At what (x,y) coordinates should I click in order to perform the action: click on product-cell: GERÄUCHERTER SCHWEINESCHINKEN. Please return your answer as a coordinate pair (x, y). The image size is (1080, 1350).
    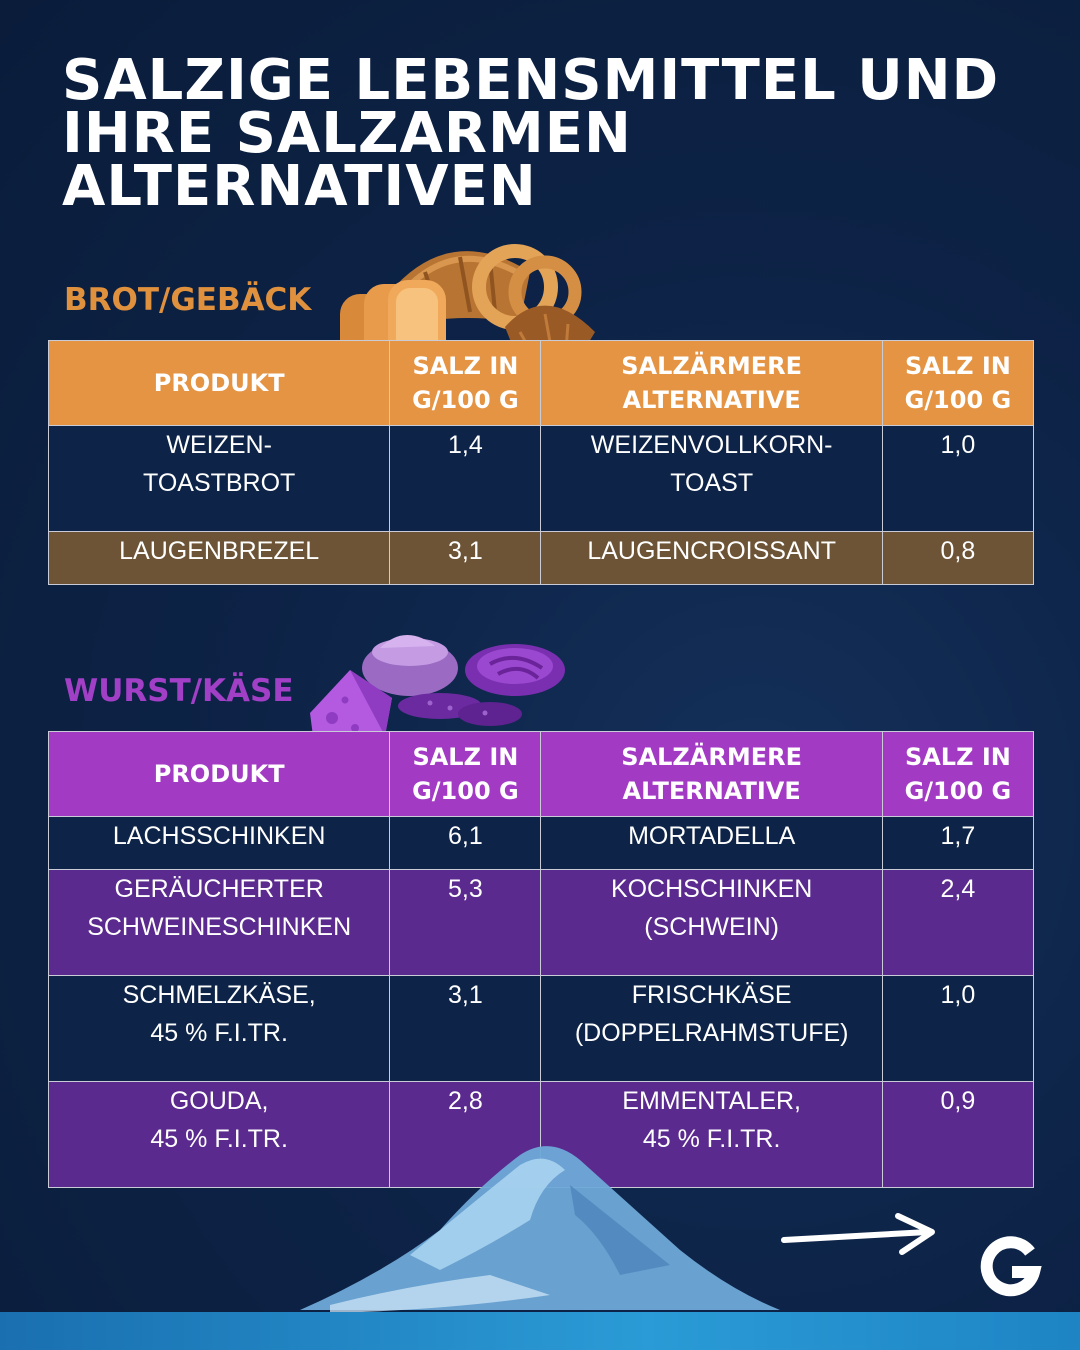
    Looking at the image, I should click on (219, 922).